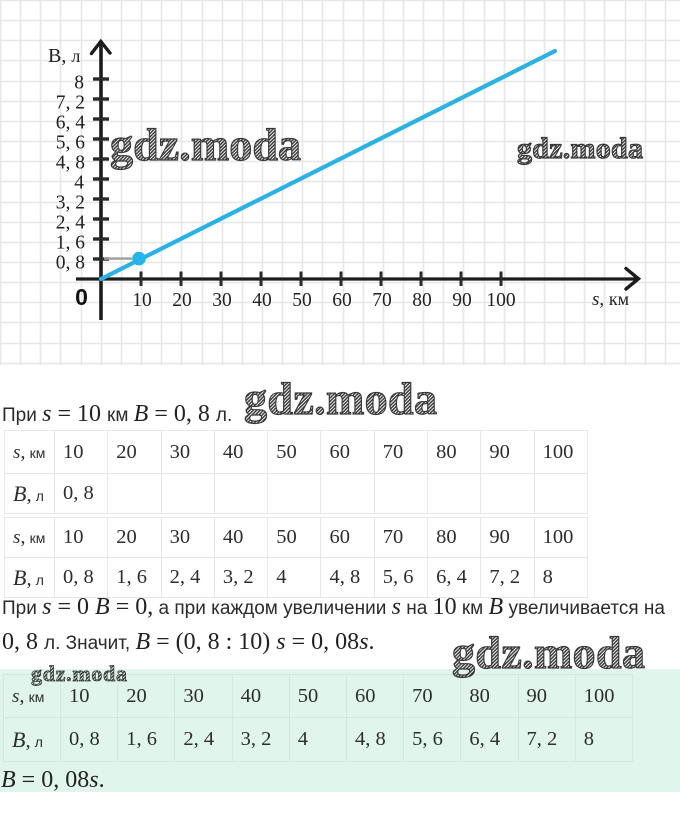  Describe the element at coordinates (610, 299) in the screenshot. I see `svg-text: s, км` at that location.